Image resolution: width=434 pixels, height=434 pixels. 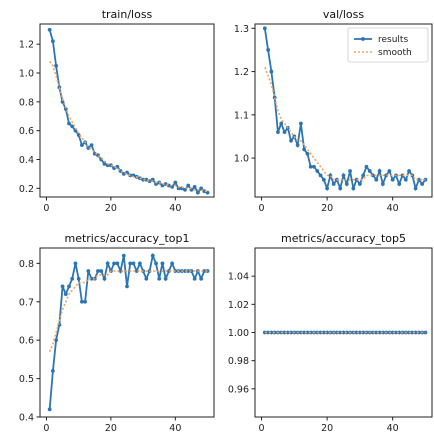 What do you see at coordinates (395, 53) in the screenshot?
I see `legend-label: smooth` at bounding box center [395, 53].